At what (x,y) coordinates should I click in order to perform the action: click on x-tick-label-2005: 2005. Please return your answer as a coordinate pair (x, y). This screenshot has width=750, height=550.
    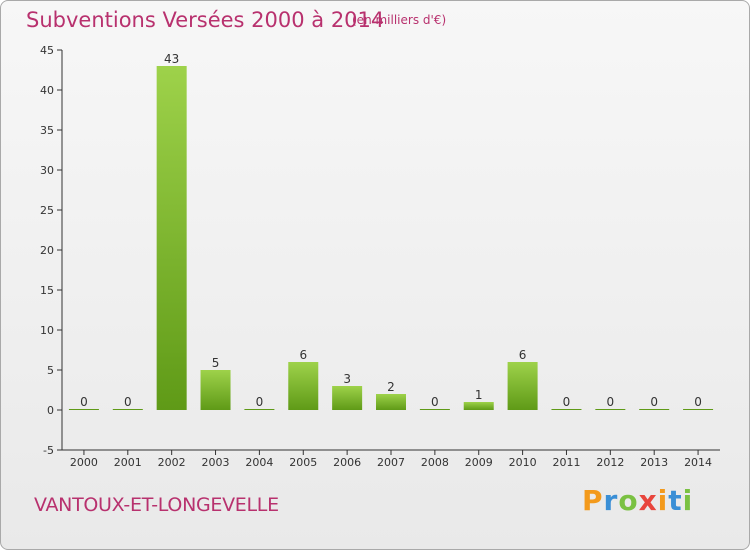
    Looking at the image, I should click on (303, 462).